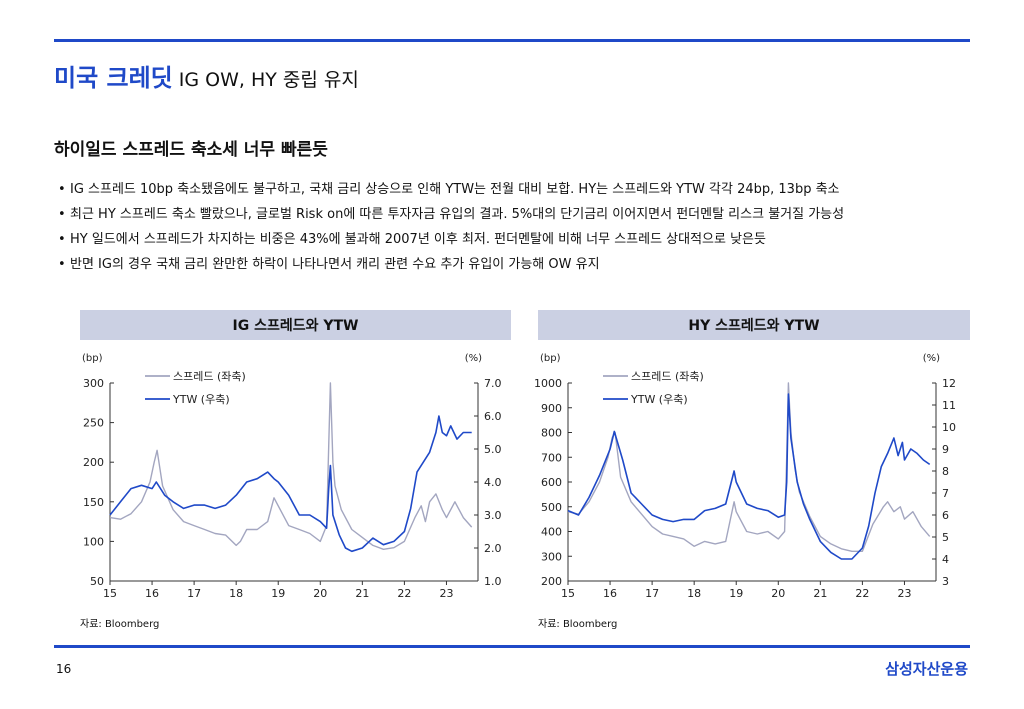 This screenshot has width=1024, height=709. I want to click on left-tick-label: 250, so click(93, 423).